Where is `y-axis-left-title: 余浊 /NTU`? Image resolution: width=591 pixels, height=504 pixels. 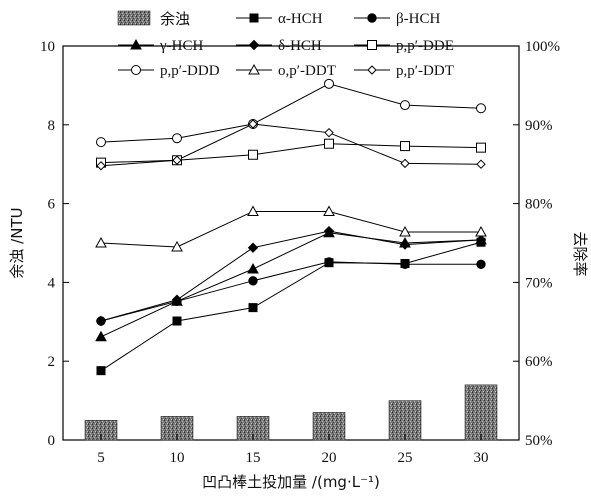 y-axis-left-title: 余浊 /NTU is located at coordinates (17, 242).